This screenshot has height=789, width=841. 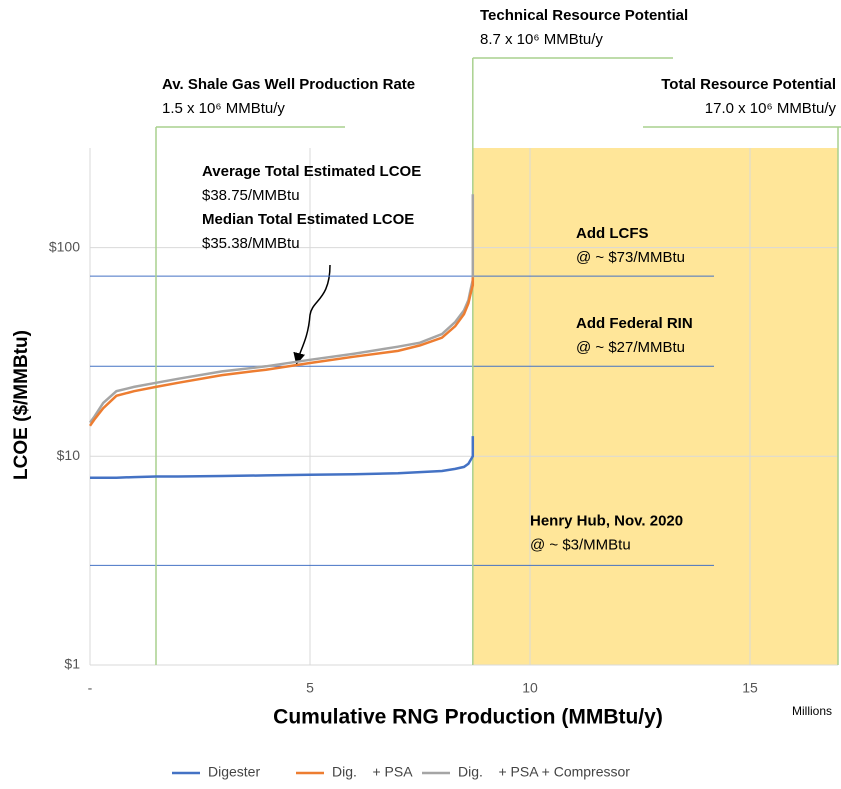 I want to click on x-tick-label: 15, so click(x=750, y=688).